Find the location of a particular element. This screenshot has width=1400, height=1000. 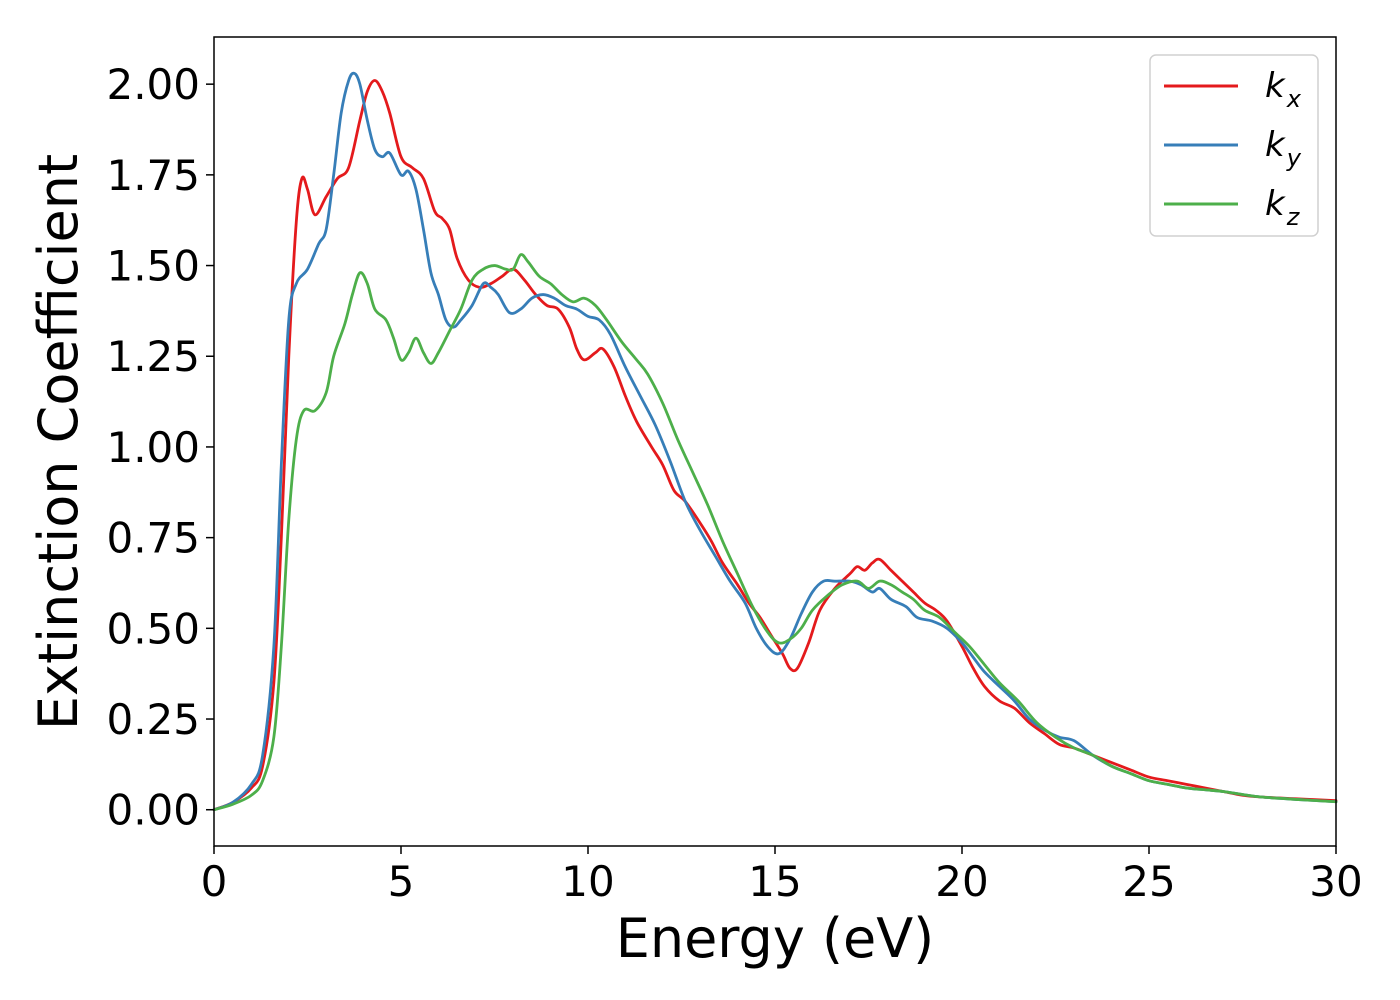

legend-label-k-z: kz is located at coordinates (1283, 207).